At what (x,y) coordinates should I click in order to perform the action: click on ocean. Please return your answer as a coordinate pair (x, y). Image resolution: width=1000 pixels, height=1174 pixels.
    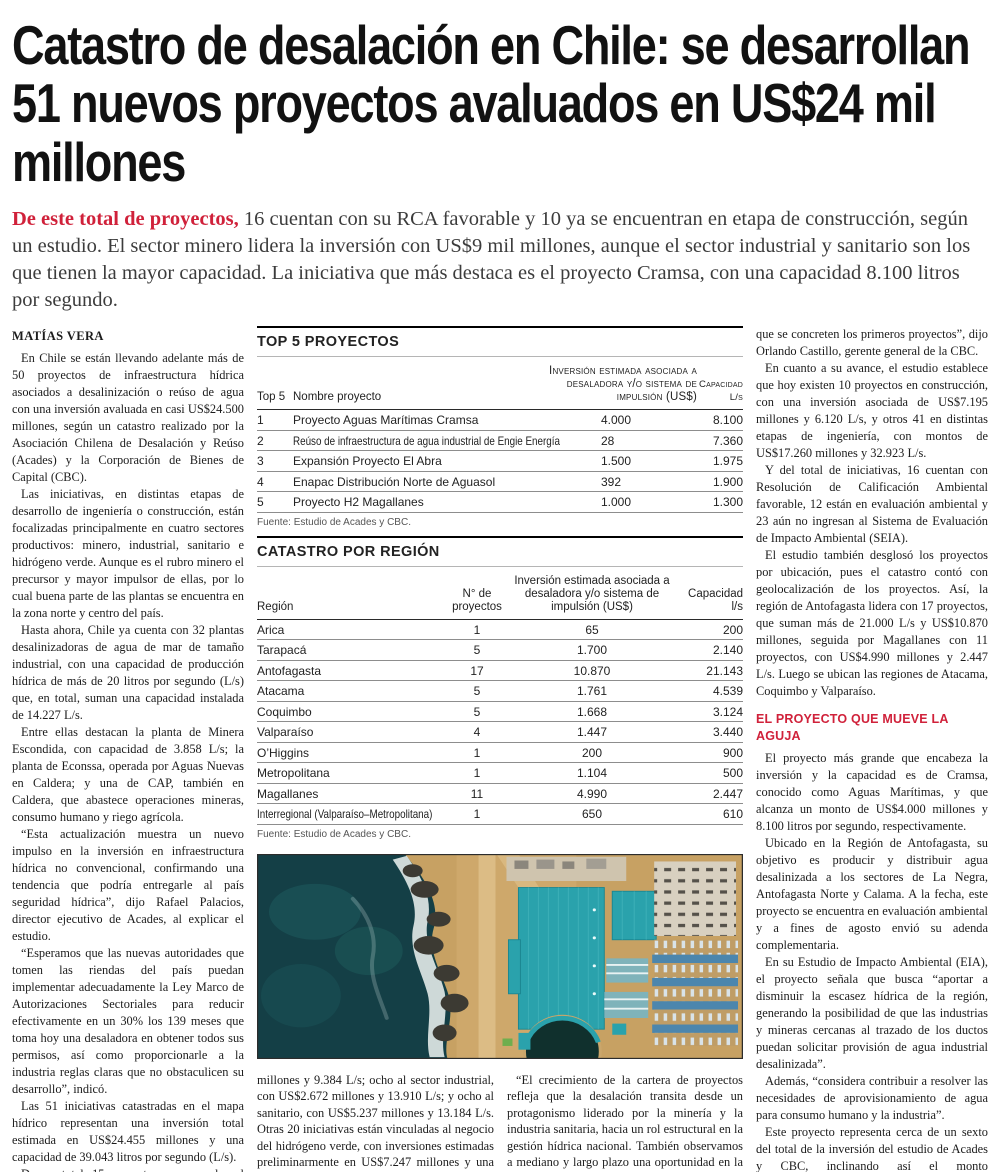
    Looking at the image, I should click on (354, 956).